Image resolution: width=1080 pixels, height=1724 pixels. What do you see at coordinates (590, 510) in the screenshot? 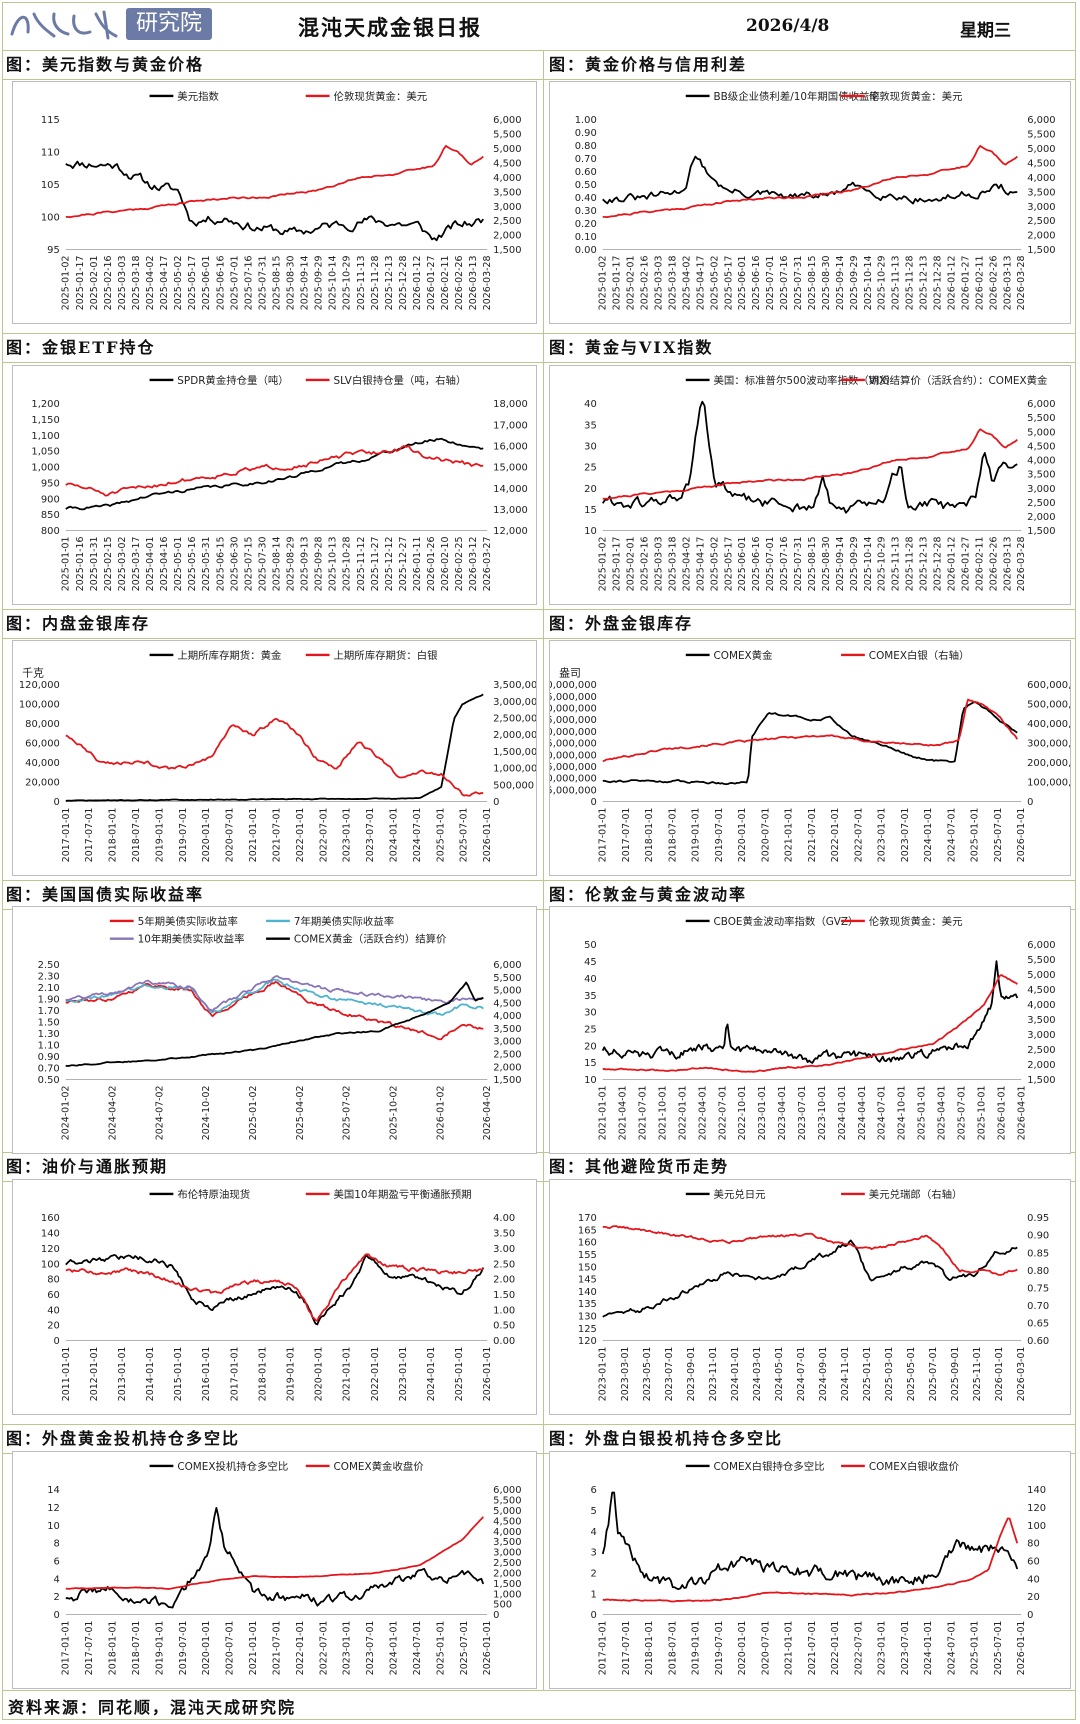
I see `y-left-tick: 15` at bounding box center [590, 510].